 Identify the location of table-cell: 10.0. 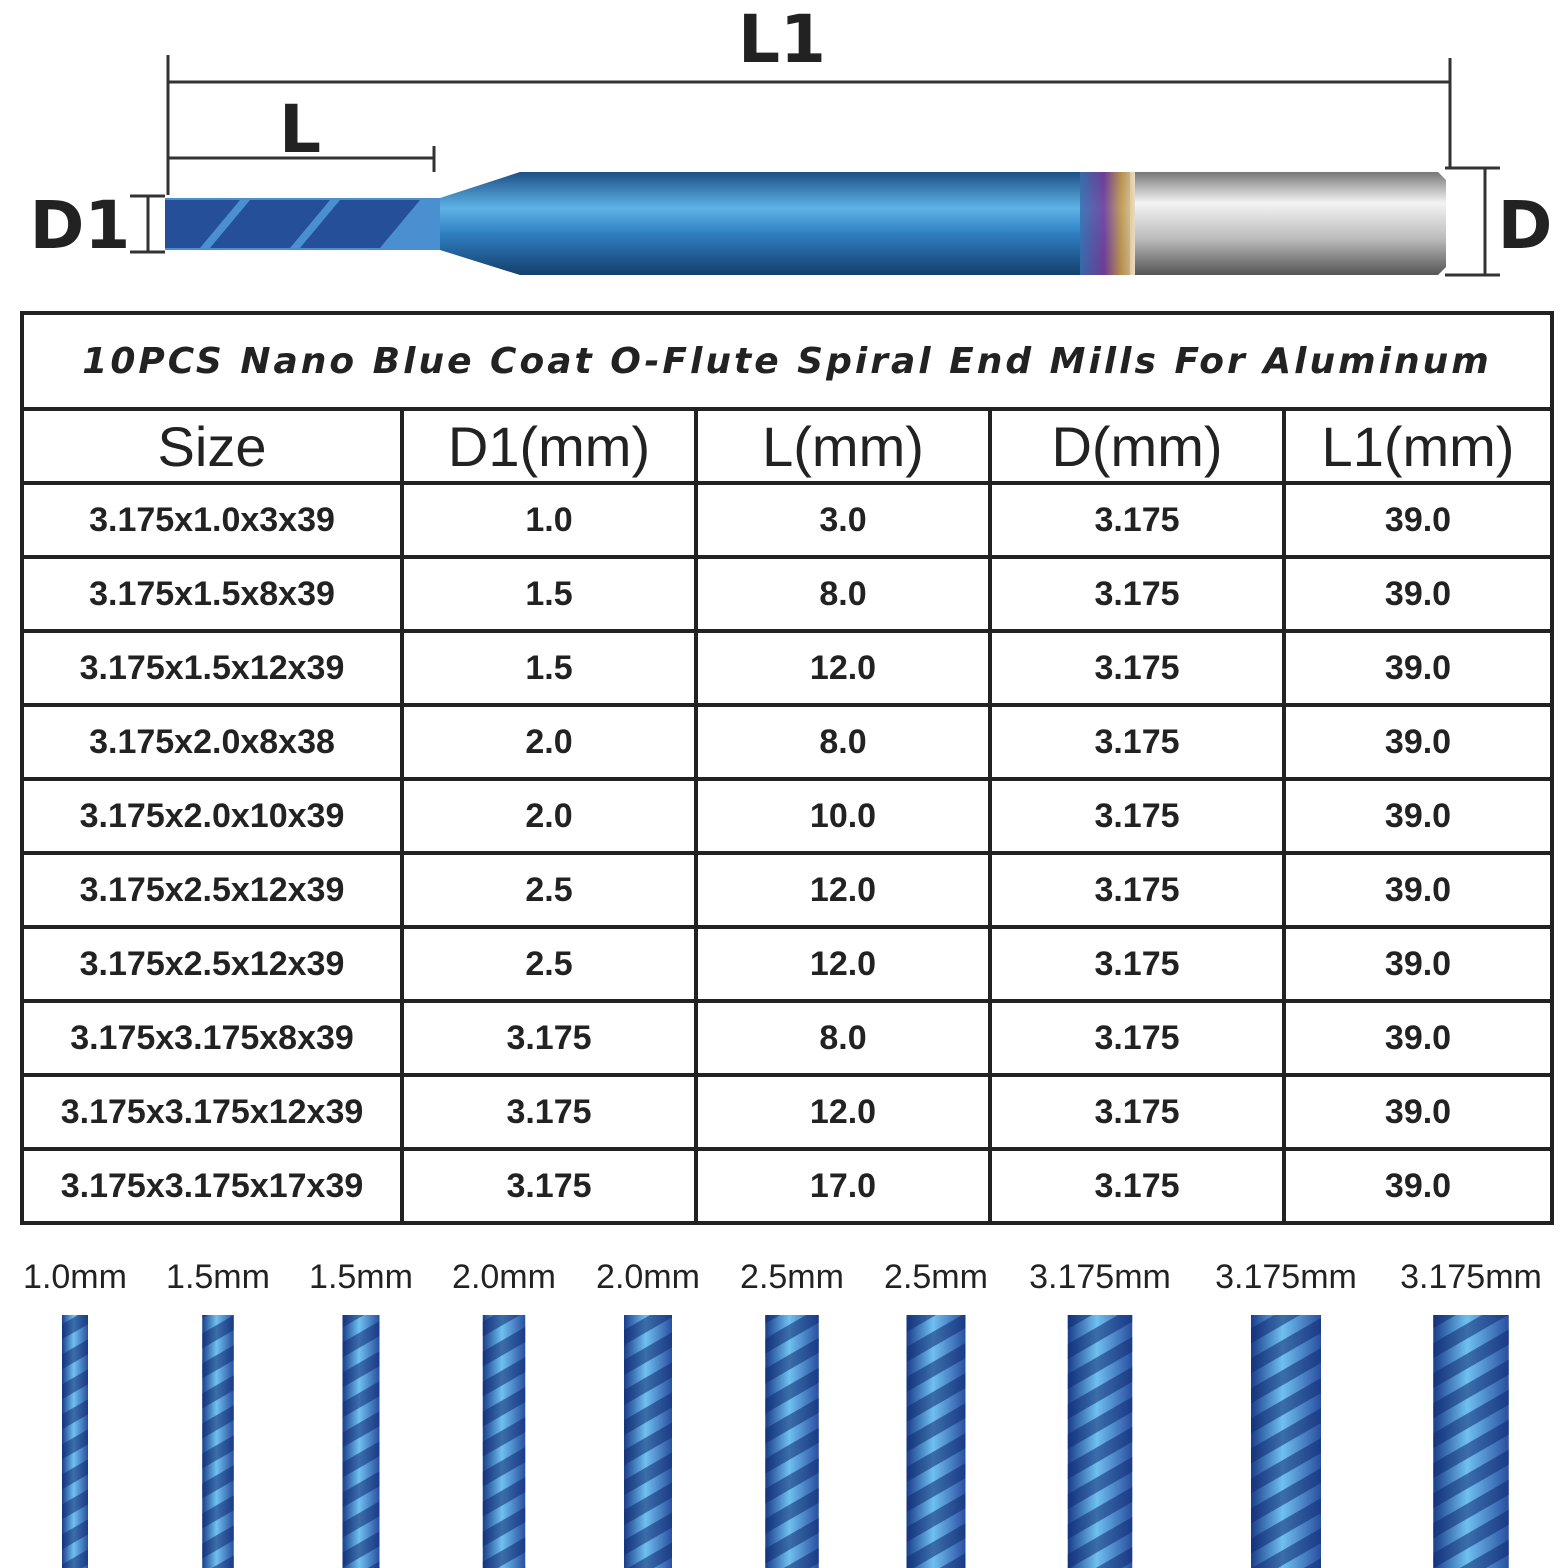
(843, 816).